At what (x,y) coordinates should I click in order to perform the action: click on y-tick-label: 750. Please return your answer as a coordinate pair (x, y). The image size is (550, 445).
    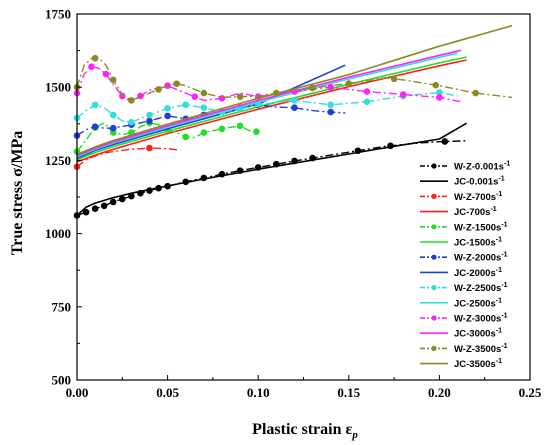
    Looking at the image, I should click on (62, 306).